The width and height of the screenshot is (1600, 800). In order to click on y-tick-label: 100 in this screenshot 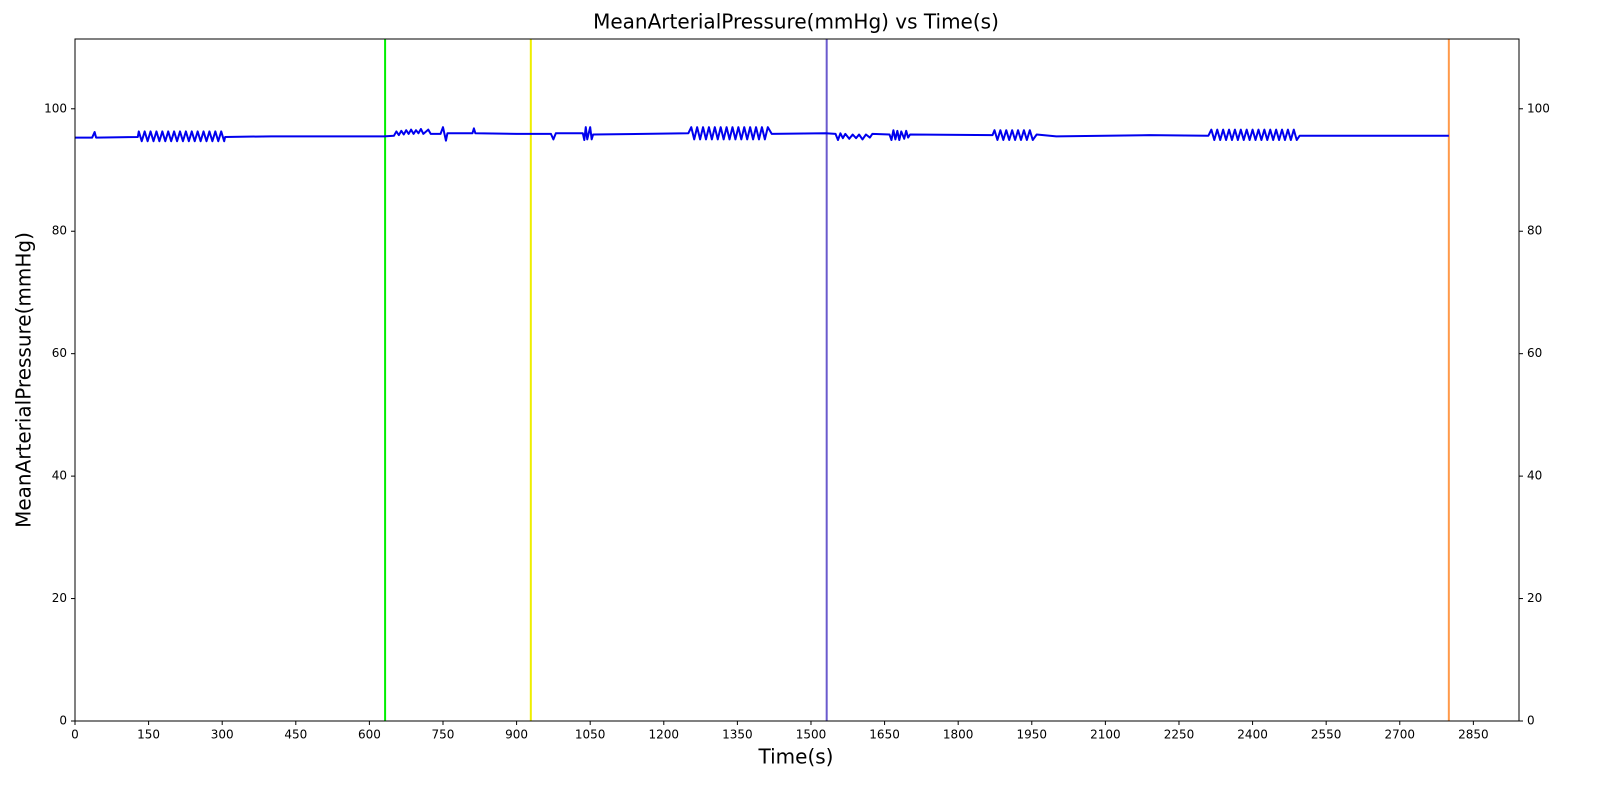, I will do `click(55, 108)`.